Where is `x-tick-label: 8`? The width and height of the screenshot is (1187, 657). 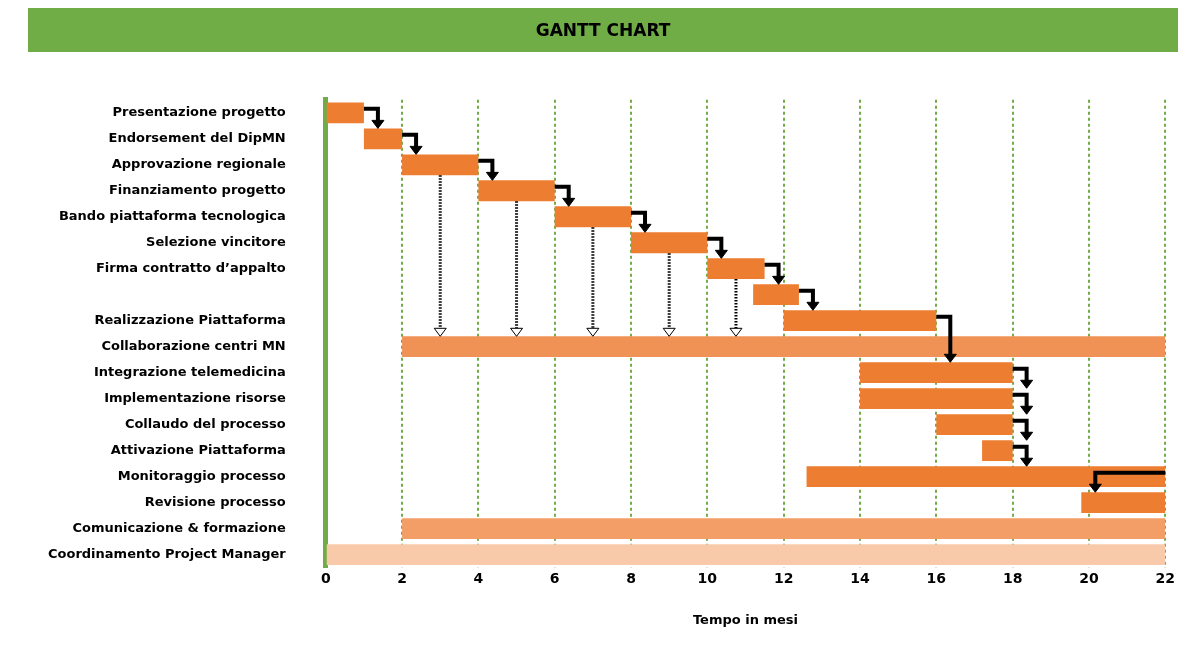 x-tick-label: 8 is located at coordinates (631, 577).